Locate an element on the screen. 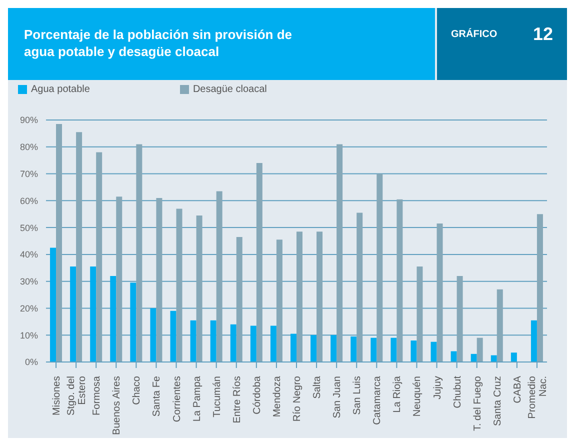  y-tick-label: 30% is located at coordinates (29, 281).